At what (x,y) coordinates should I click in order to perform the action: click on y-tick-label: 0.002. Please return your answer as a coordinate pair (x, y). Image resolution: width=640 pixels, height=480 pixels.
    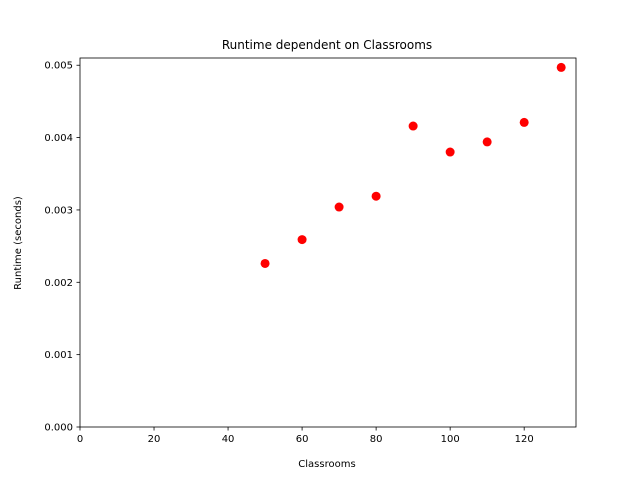
    Looking at the image, I should click on (58, 283).